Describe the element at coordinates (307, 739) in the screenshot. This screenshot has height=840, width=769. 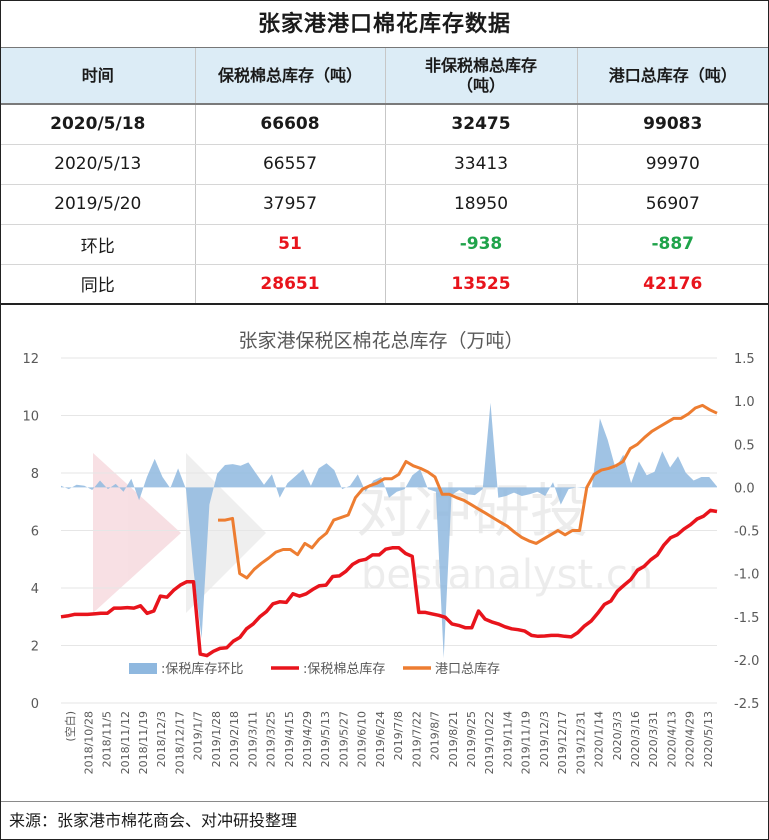
I see `x-tick-label: 2019/4/29` at that location.